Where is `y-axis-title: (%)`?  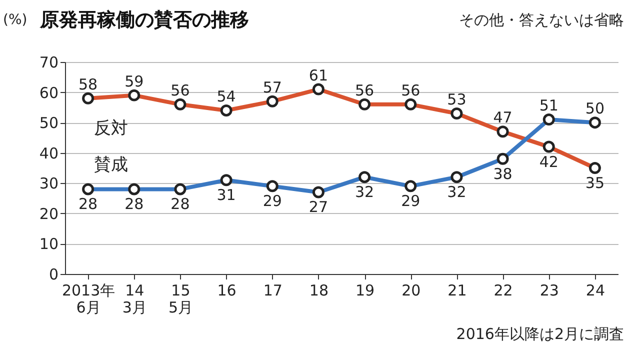 y-axis-title: (%) is located at coordinates (15, 20).